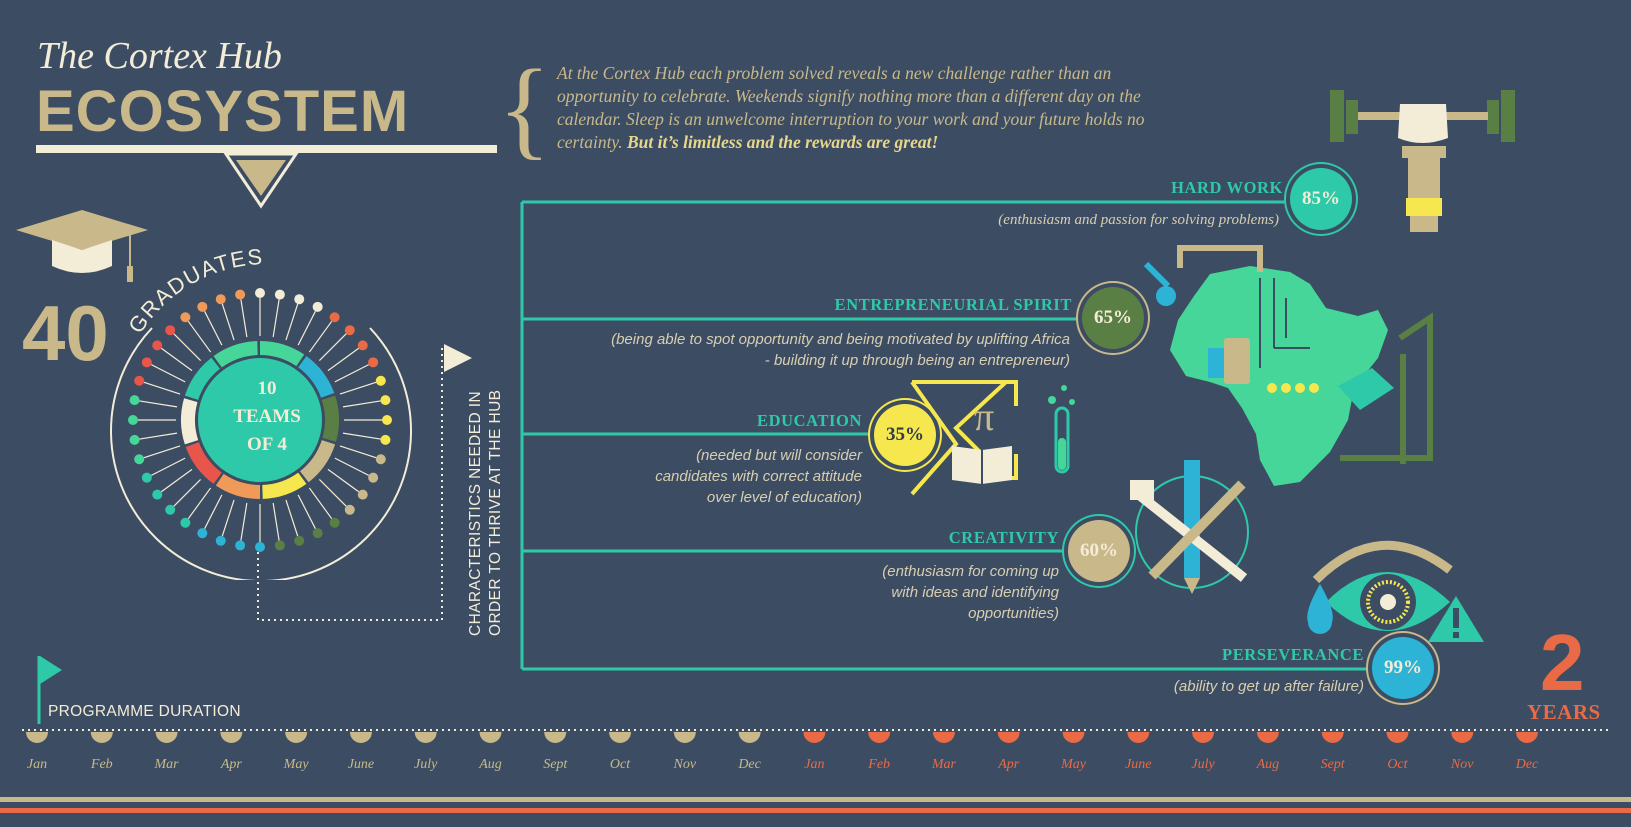 This screenshot has width=1631, height=827. I want to click on africa-circuit-icon, so click(1288, 365).